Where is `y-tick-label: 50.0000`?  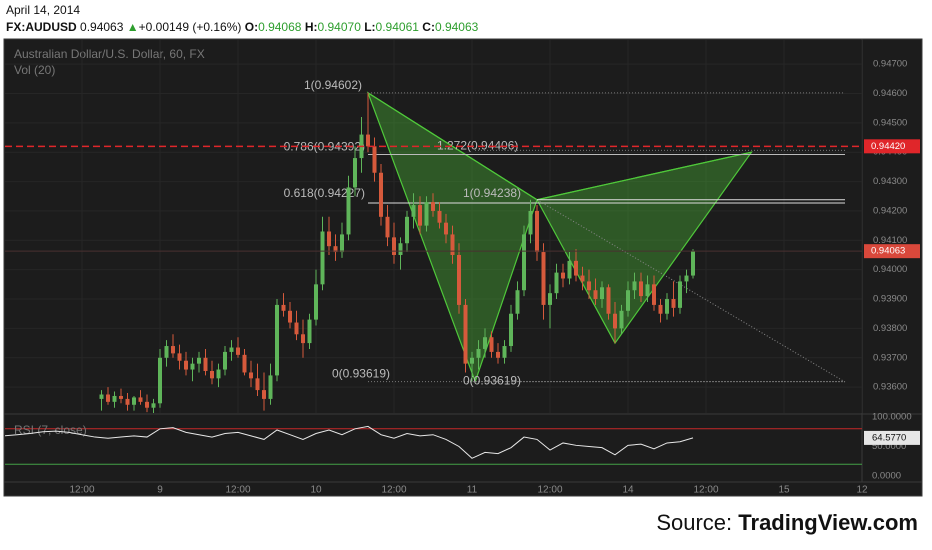 y-tick-label: 50.0000 is located at coordinates (889, 446).